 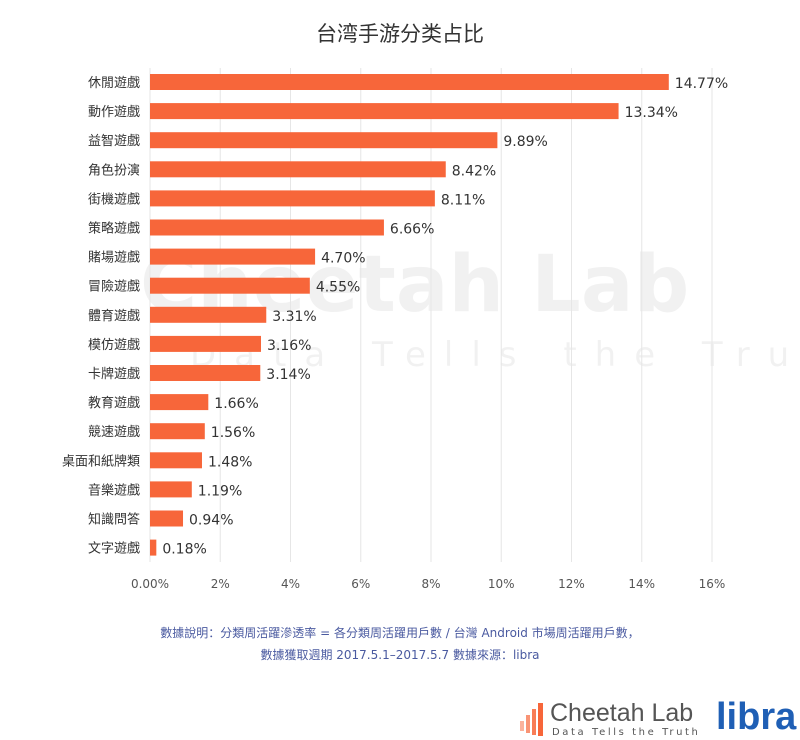 What do you see at coordinates (114, 549) in the screenshot?
I see `category-label: 文字遊戲` at bounding box center [114, 549].